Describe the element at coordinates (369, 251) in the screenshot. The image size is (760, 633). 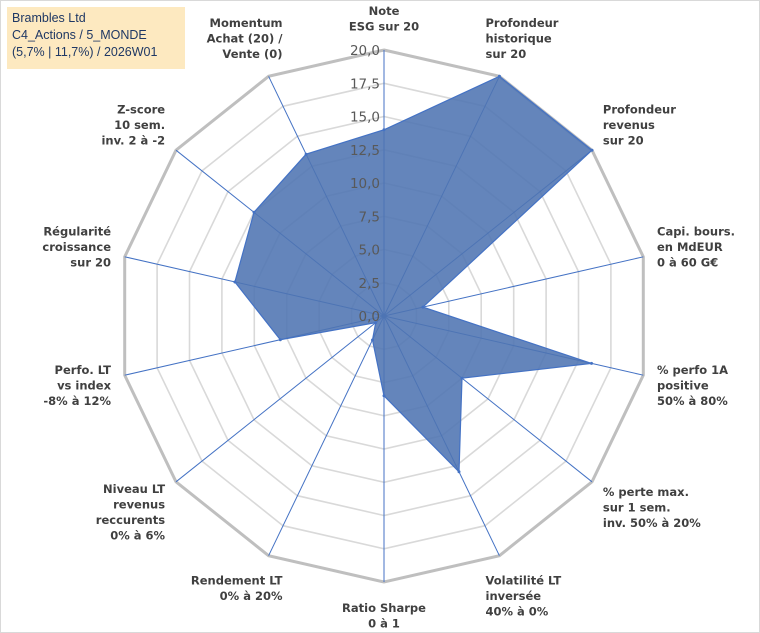
I see `tick-label-2: 5,0` at that location.